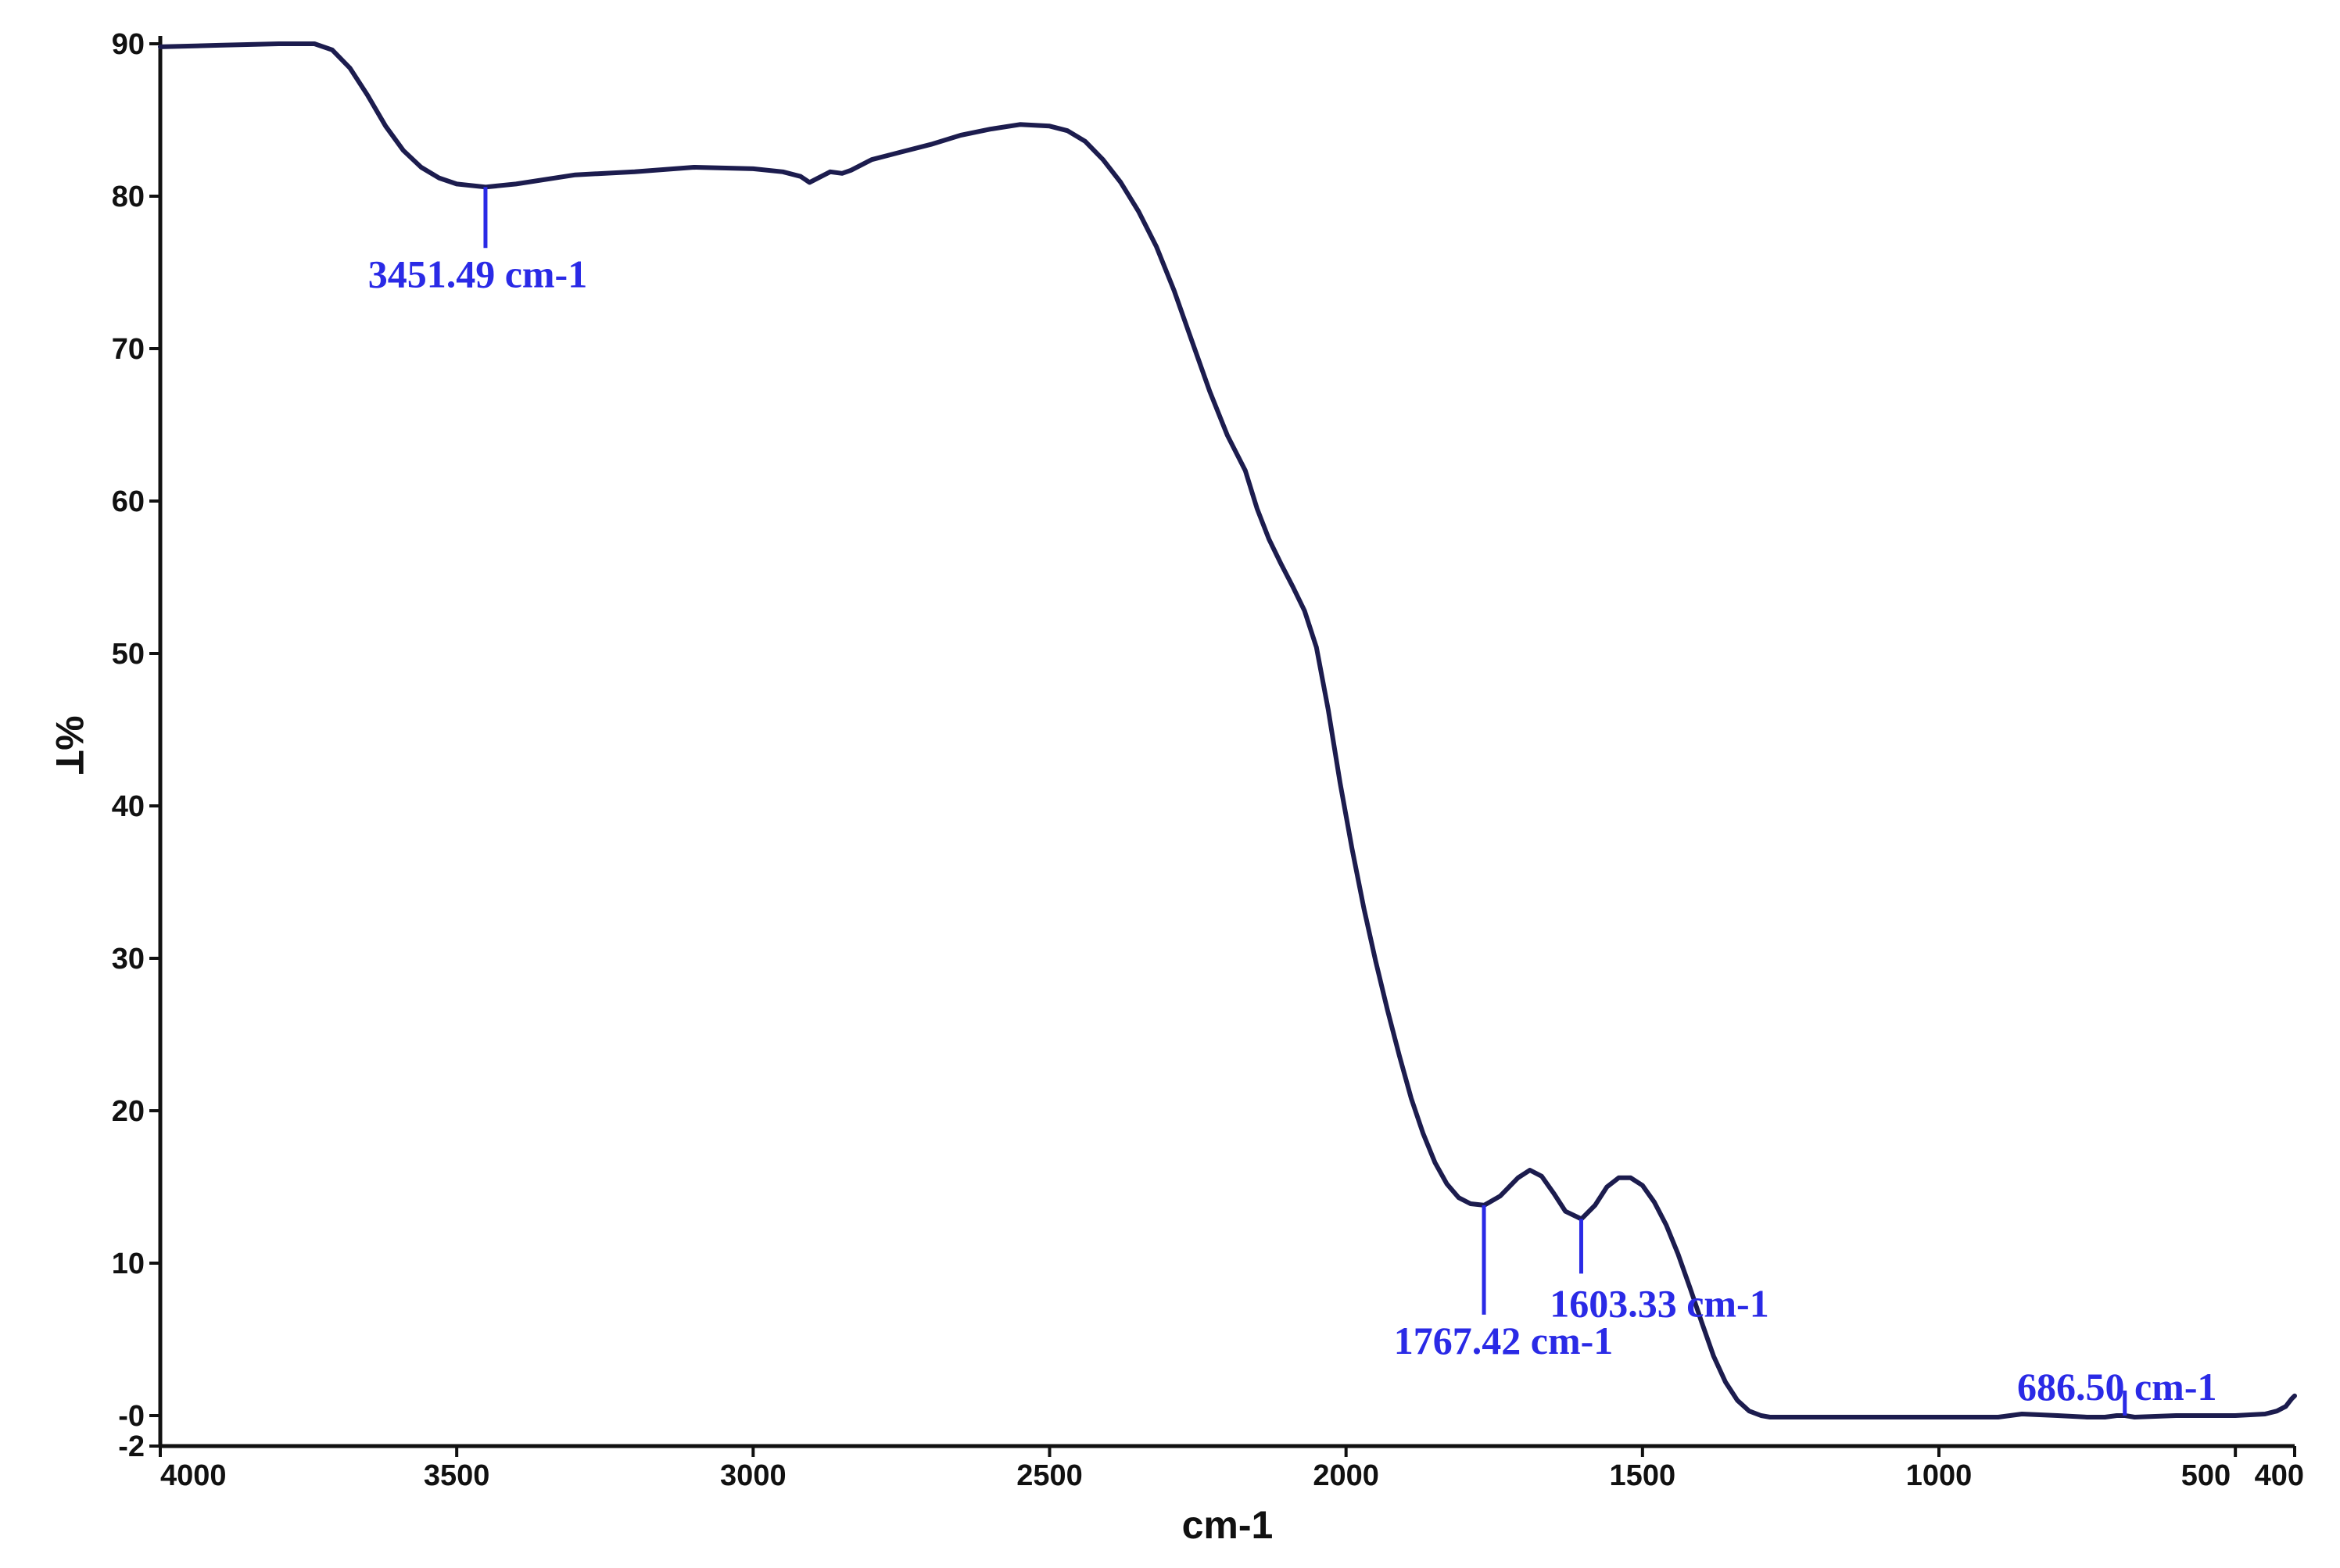 The image size is (2340, 1568). I want to click on y-axis-title: %T, so click(69, 745).